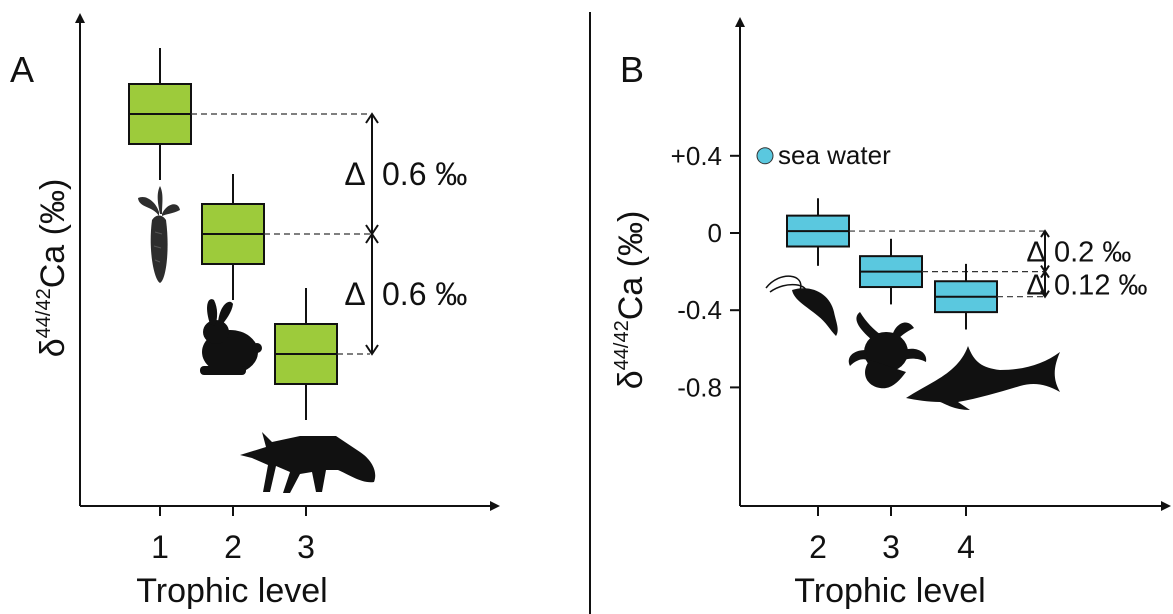 This screenshot has width=1173, height=614. I want to click on x-tick-label: 4, so click(966, 547).